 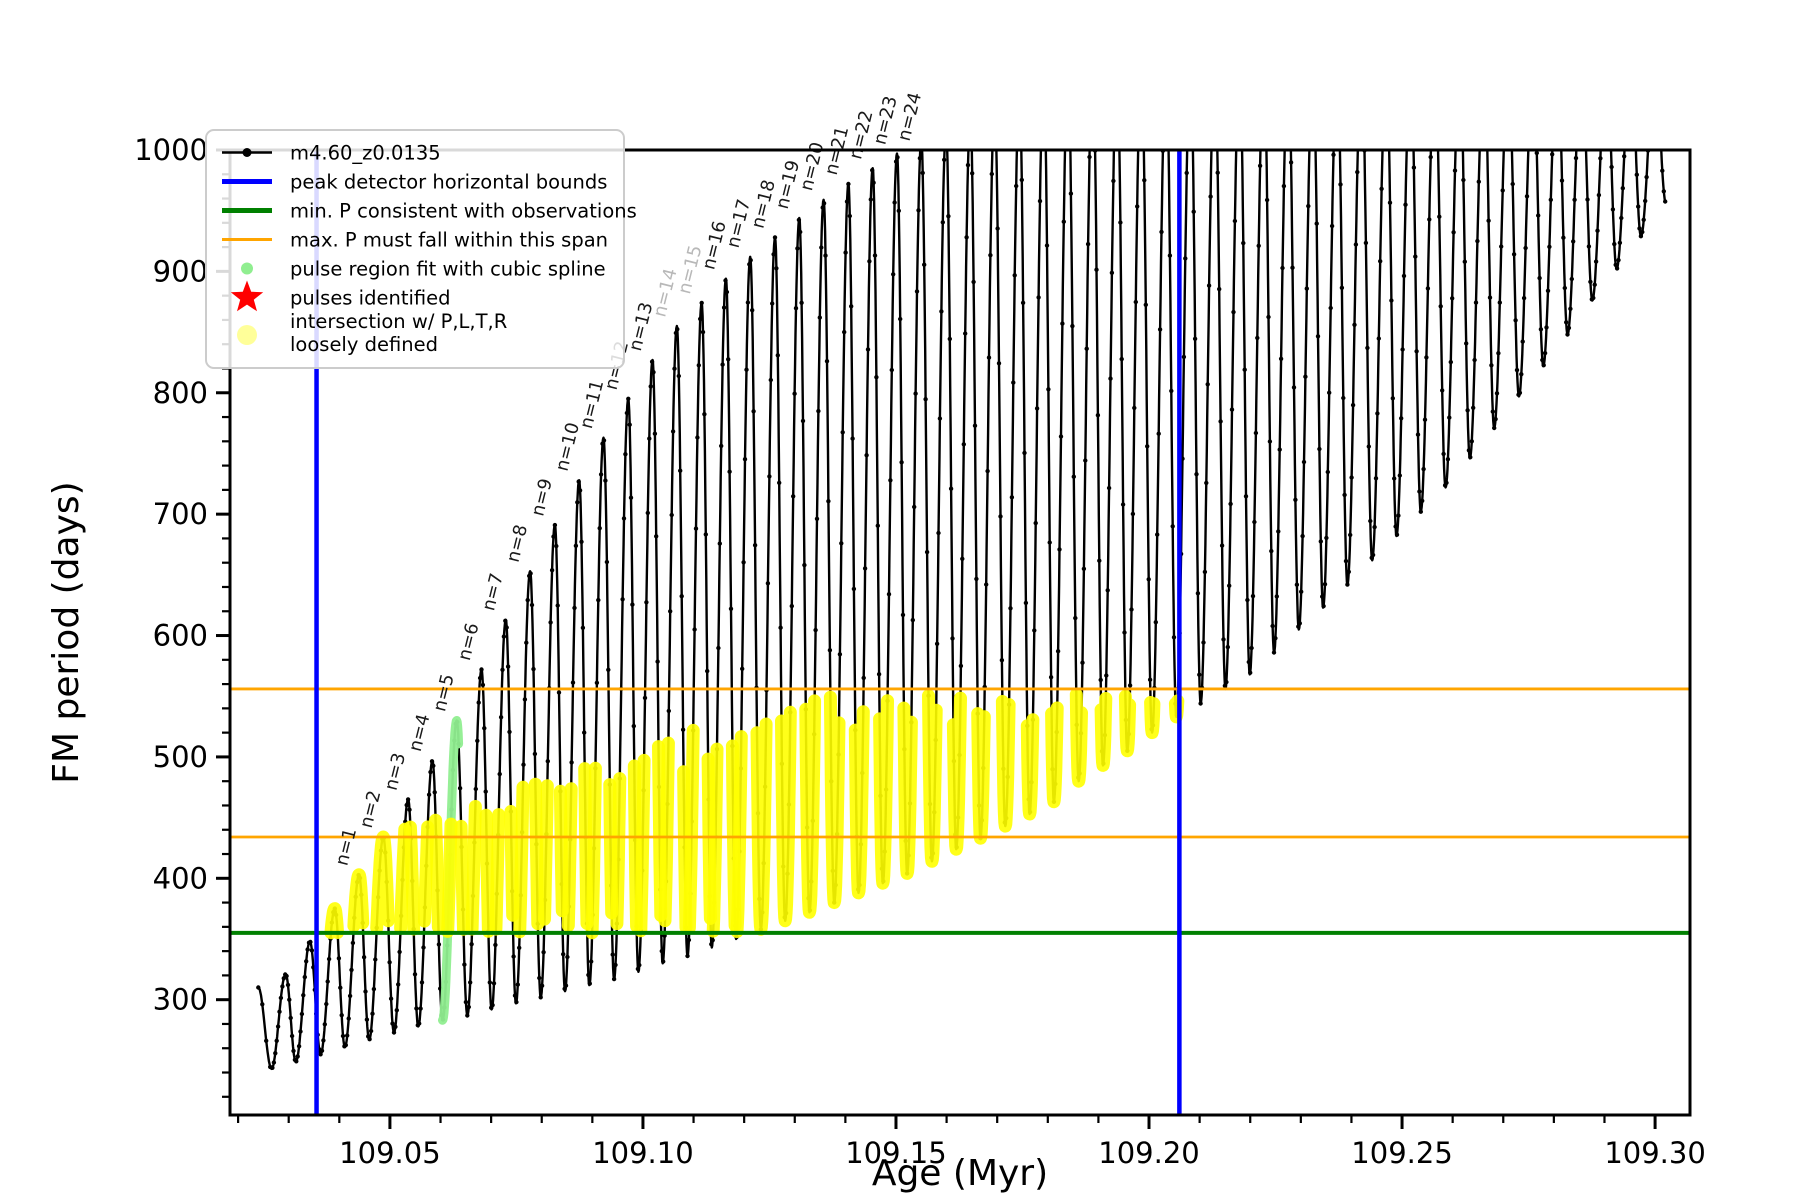 What do you see at coordinates (1654, 1153) in the screenshot?
I see `x-tick-label: 109.30` at bounding box center [1654, 1153].